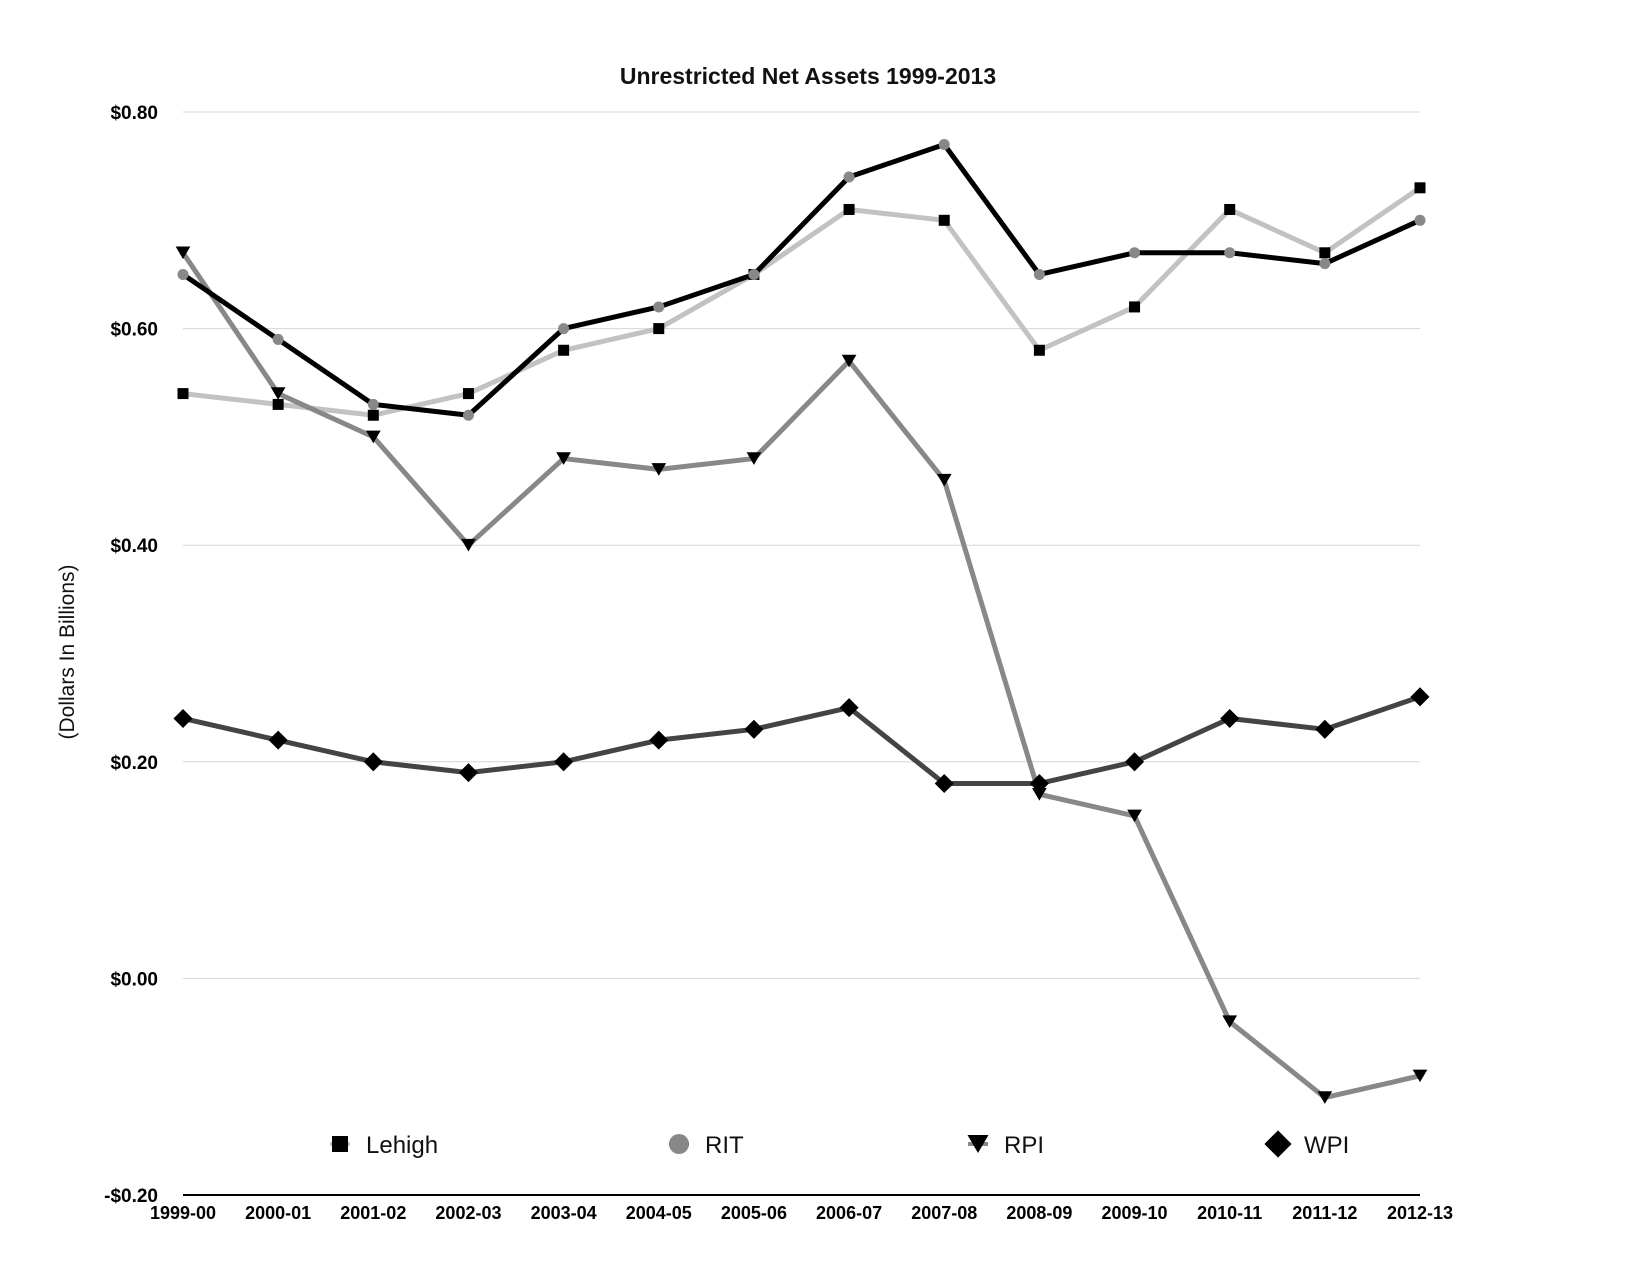  What do you see at coordinates (808, 76) in the screenshot?
I see `chart-title: Unrestricted Net Assets 1999-2013` at bounding box center [808, 76].